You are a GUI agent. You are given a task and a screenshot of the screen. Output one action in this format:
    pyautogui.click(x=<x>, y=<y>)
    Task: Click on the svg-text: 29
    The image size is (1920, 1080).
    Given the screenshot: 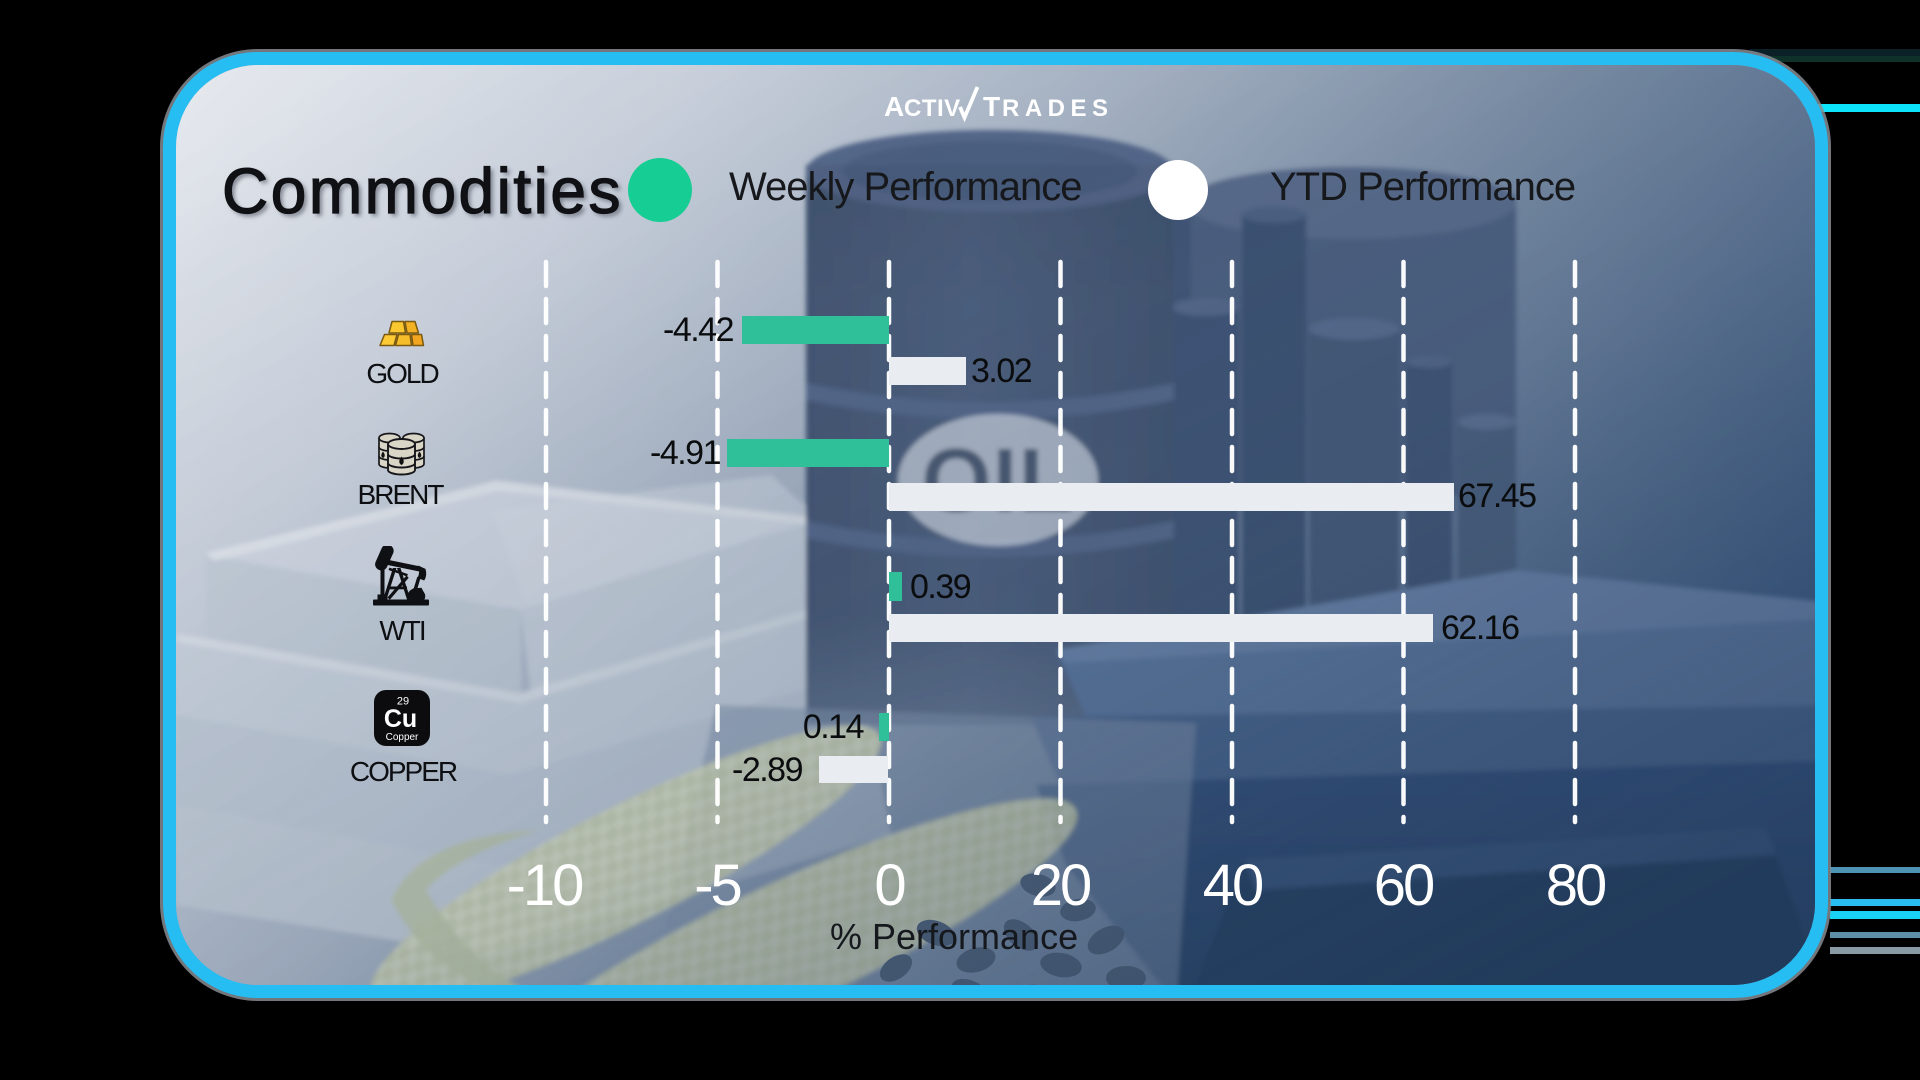 What is the action you would take?
    pyautogui.click(x=403, y=702)
    